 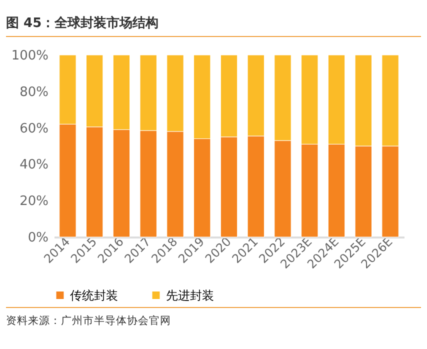 What do you see at coordinates (213, 317) in the screenshot?
I see `text: 资料来源：广州市半导体协会官网` at bounding box center [213, 317].